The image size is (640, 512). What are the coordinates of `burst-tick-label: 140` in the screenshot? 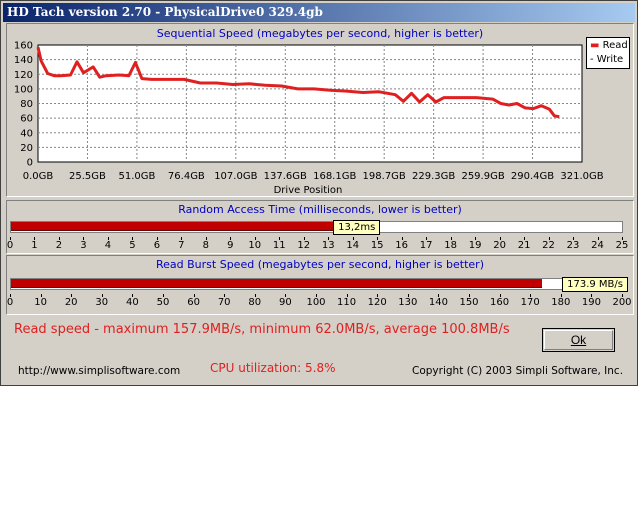 It's located at (438, 302).